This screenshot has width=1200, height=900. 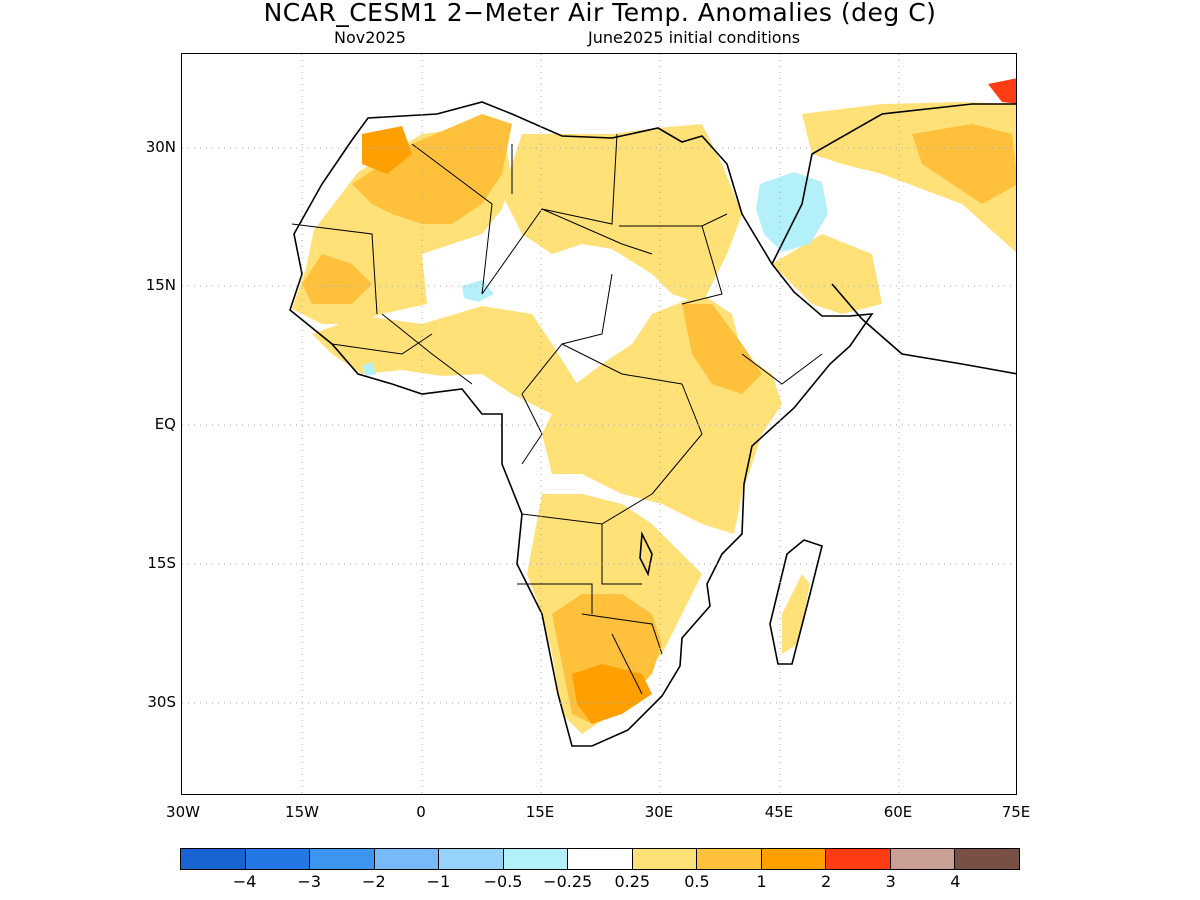 I want to click on lon-label-30e: 30E, so click(x=659, y=812).